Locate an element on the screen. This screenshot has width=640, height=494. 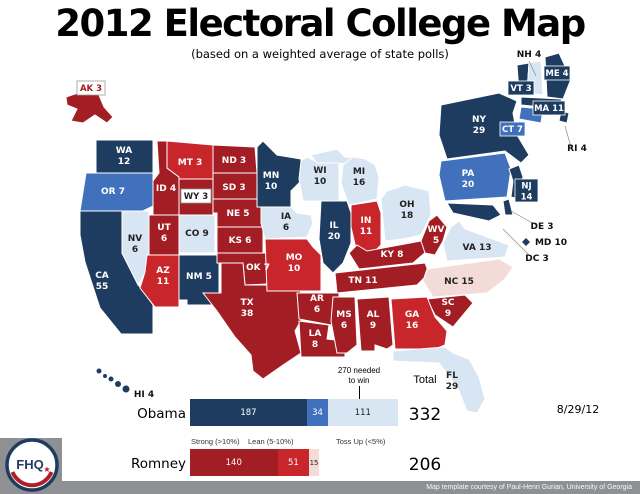
romney-series-label: Romney is located at coordinates (158, 464).